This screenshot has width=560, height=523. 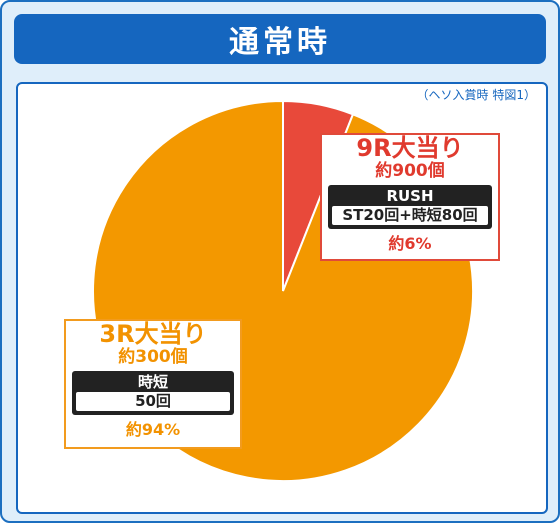 I want to click on callout-3r-percent: 約94%, so click(x=153, y=429).